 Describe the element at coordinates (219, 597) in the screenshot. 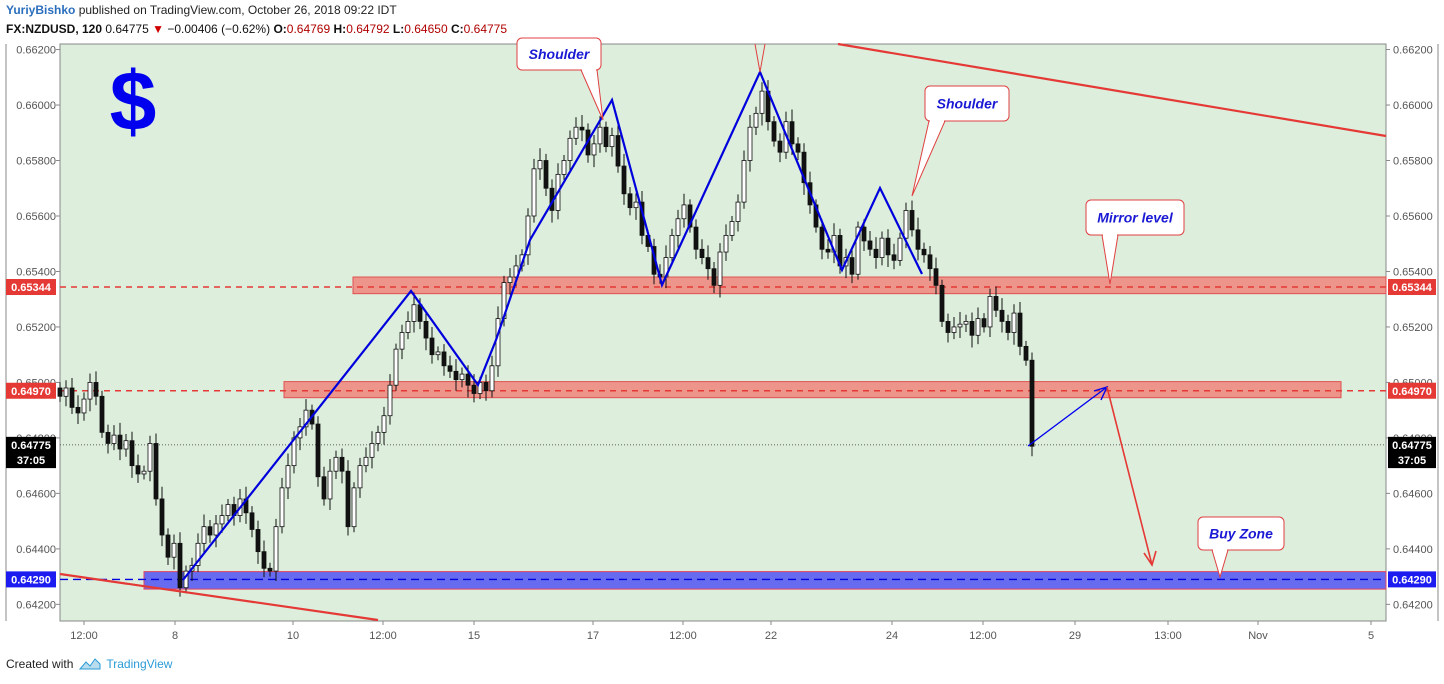

I see `trend-line` at that location.